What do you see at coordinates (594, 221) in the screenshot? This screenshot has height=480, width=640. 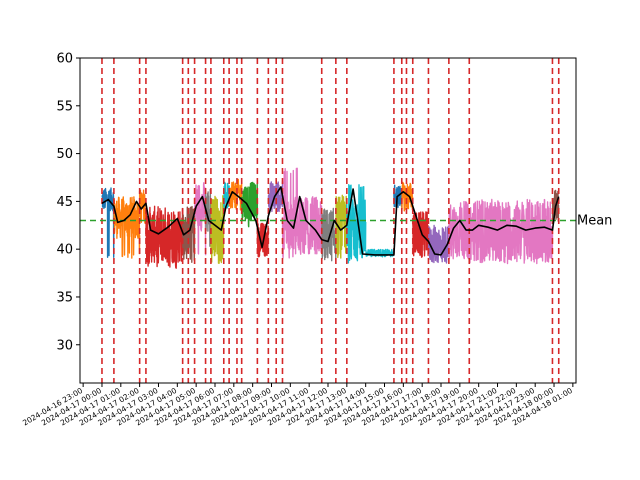 I see `mean-label: Mean` at bounding box center [594, 221].